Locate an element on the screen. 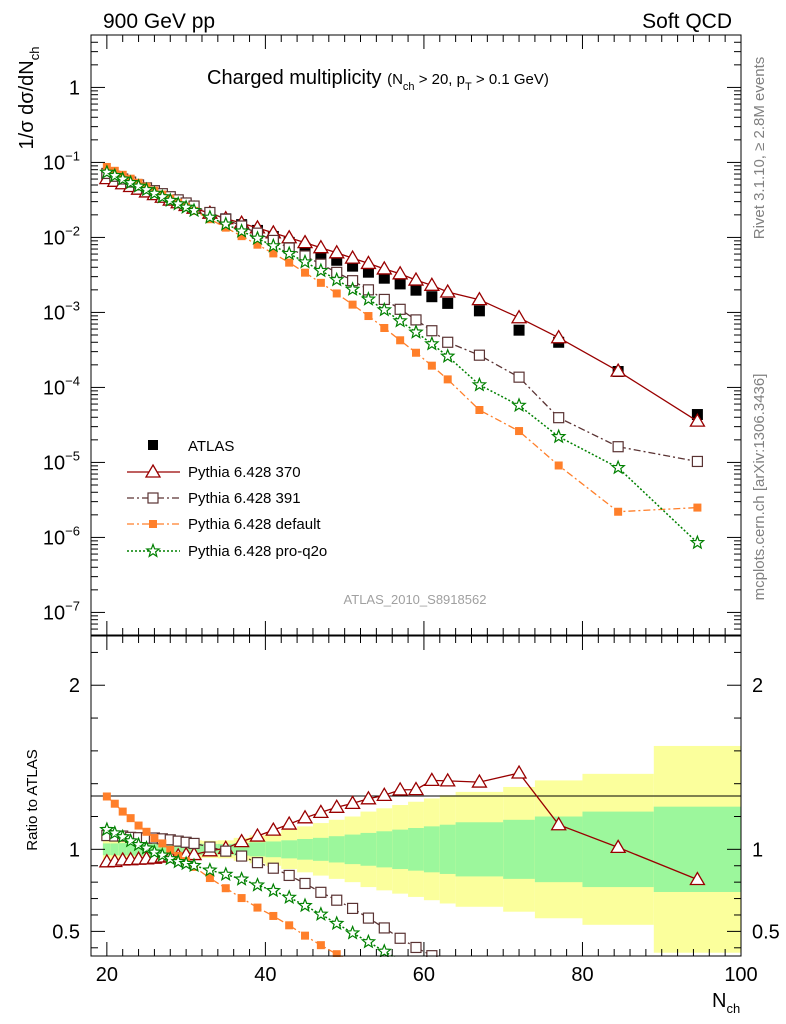 This screenshot has width=786, height=1024. legend-item-391: Pythia 6.428 391 is located at coordinates (214, 498).